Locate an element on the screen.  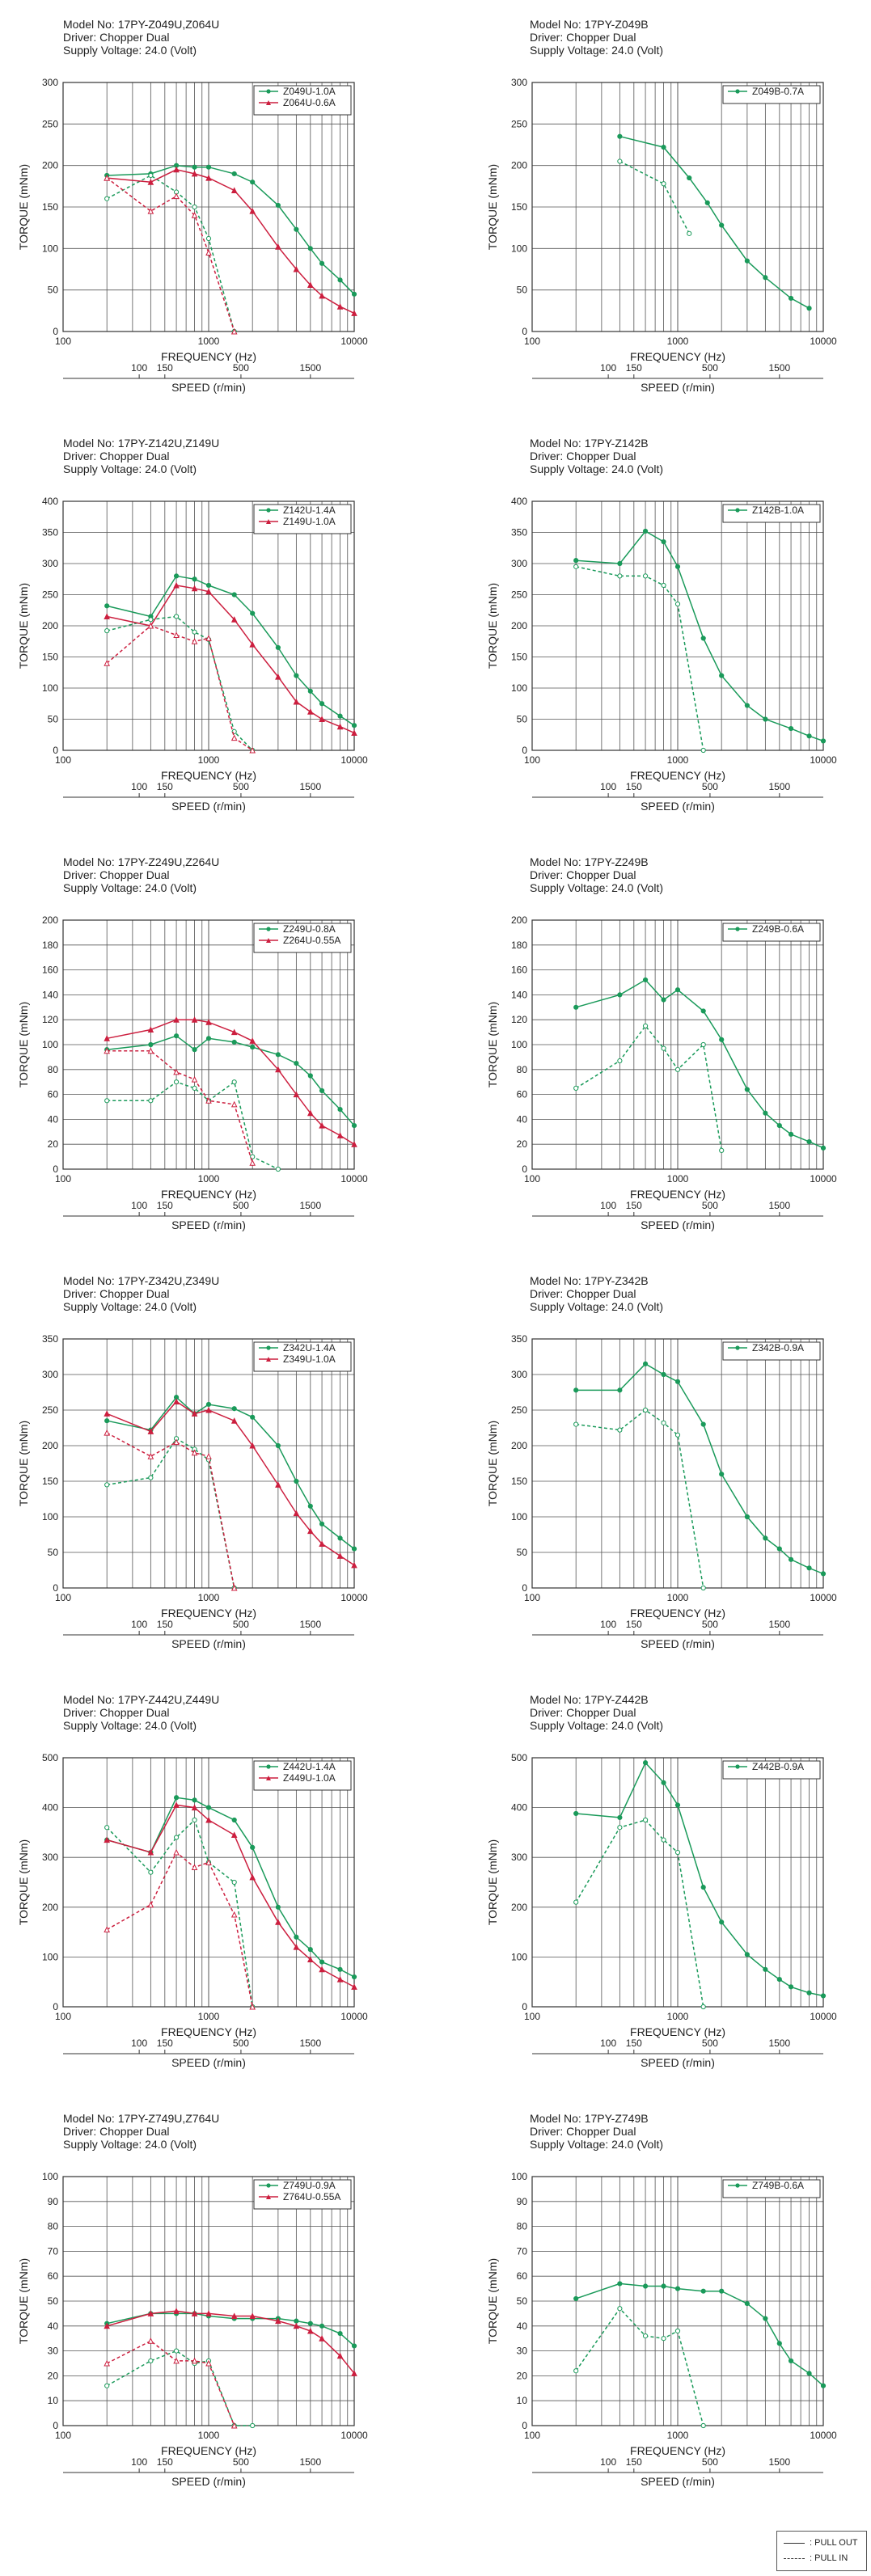
y-tick-label: 0 is located at coordinates (55, 331).